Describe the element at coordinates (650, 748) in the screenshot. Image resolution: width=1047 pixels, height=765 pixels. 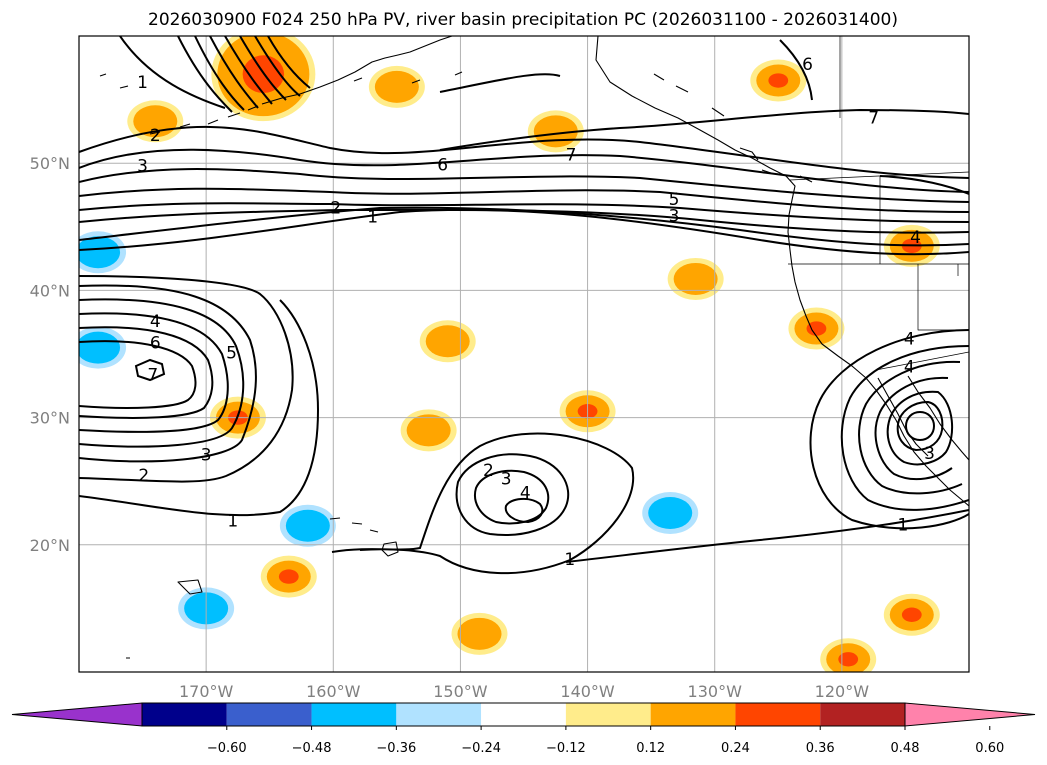
I see `colorbar-tick-label: 0.12` at that location.